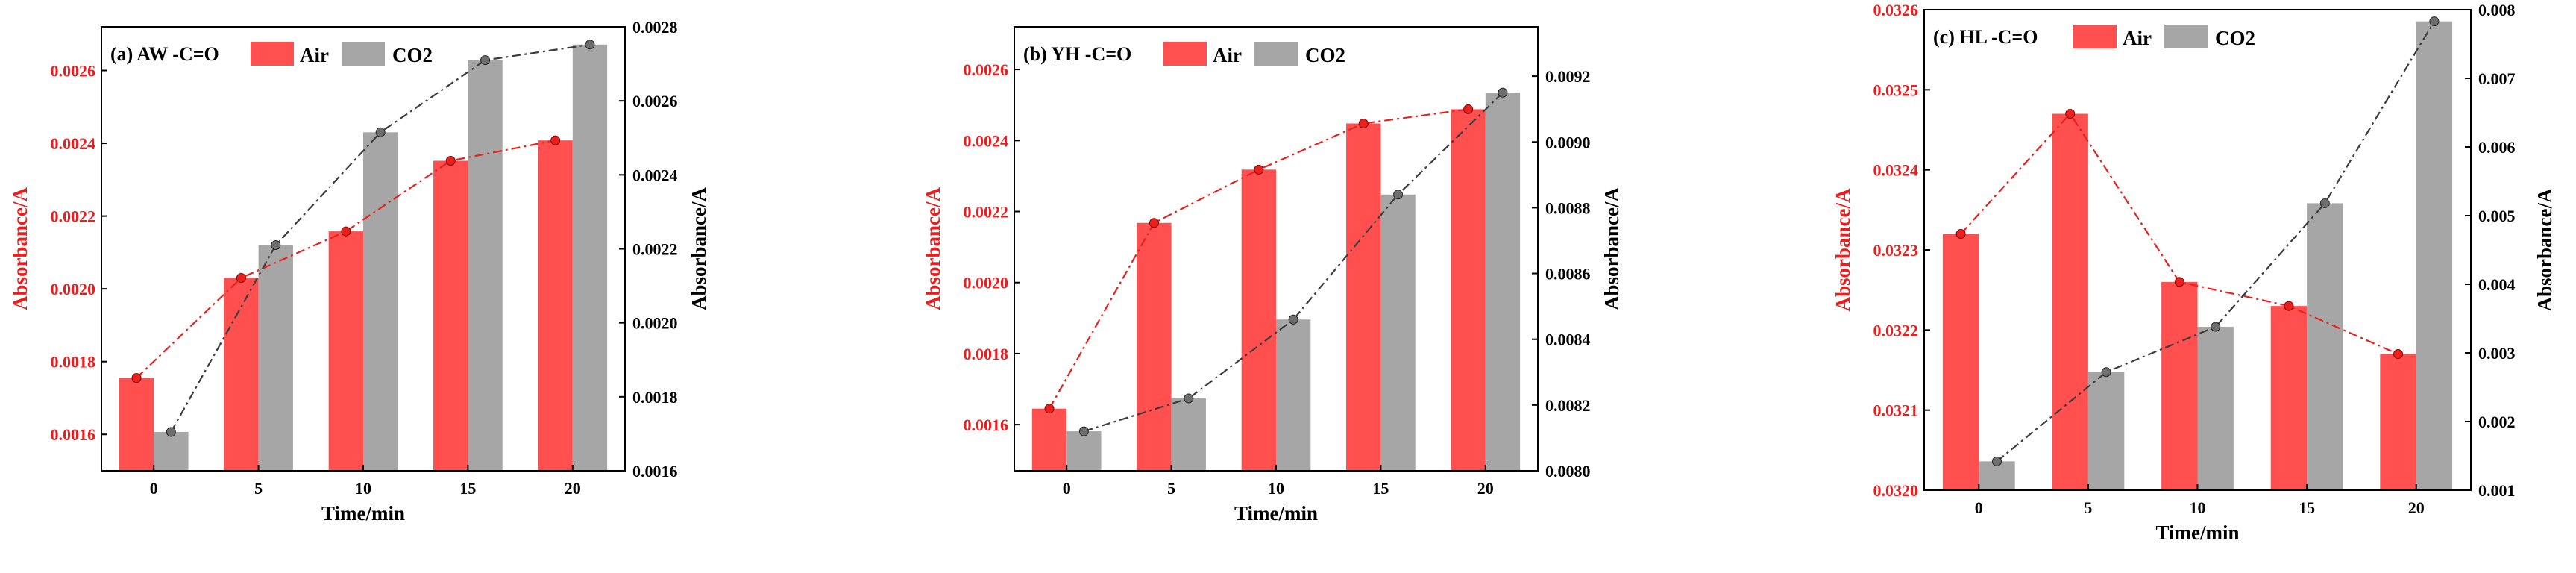 The image size is (2576, 573). I want to click on left-axis: 0.0016 0.0018 0.0020 0.0022 0.0024 0.0026, so click(992, 247).